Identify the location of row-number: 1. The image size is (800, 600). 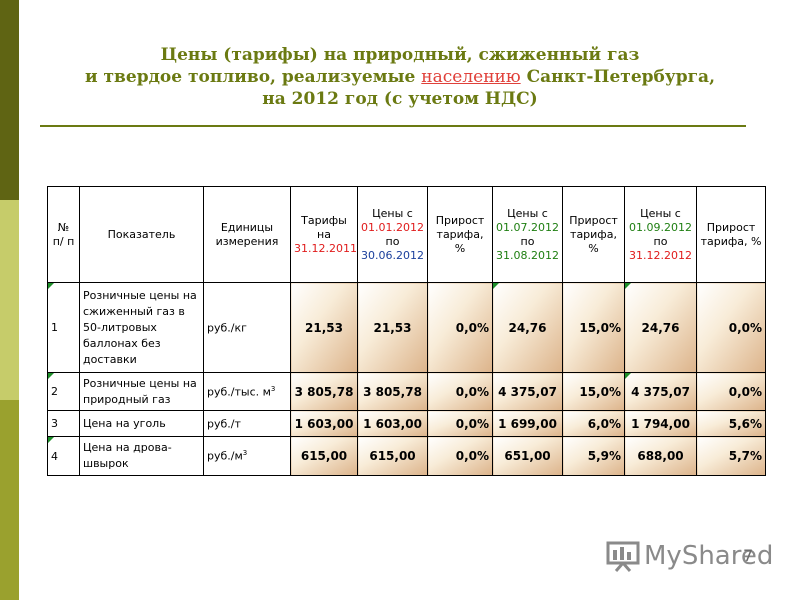
(63, 327).